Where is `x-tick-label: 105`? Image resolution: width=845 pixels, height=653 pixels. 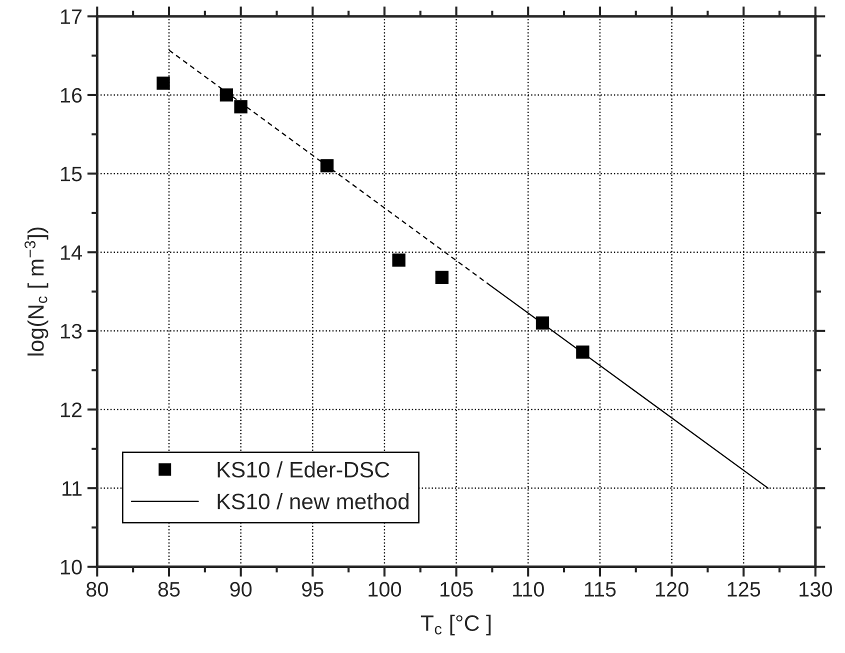 x-tick-label: 105 is located at coordinates (456, 589).